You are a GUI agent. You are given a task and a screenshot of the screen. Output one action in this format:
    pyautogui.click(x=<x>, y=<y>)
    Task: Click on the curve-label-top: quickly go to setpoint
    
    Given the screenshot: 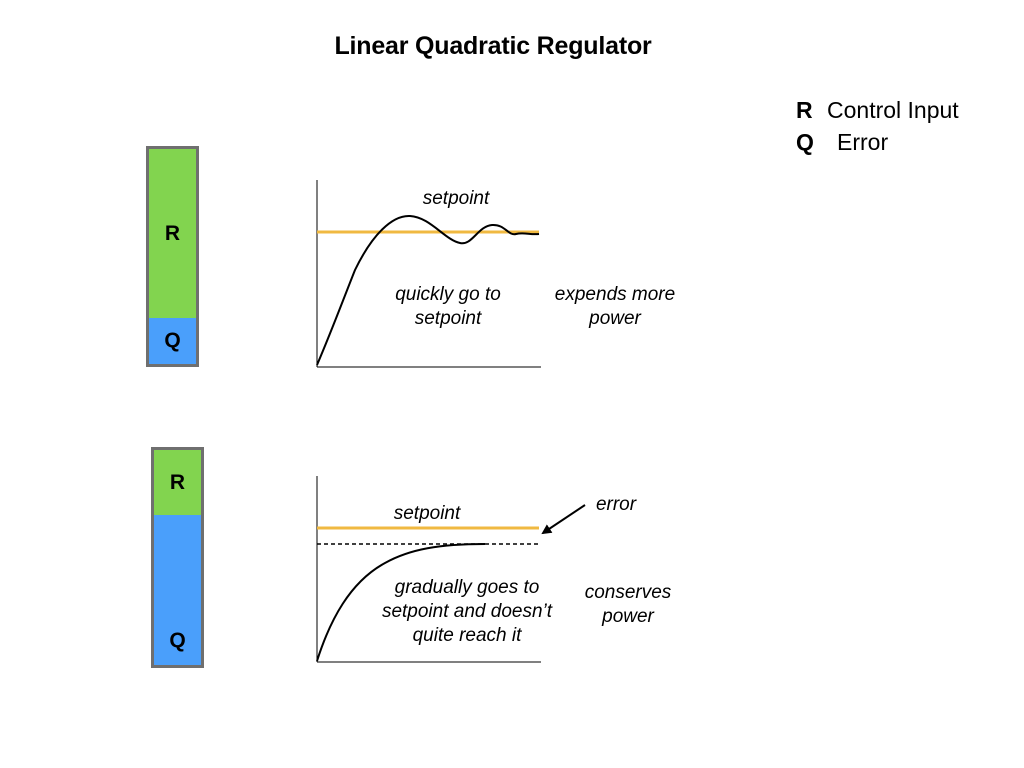 What is the action you would take?
    pyautogui.click(x=448, y=306)
    